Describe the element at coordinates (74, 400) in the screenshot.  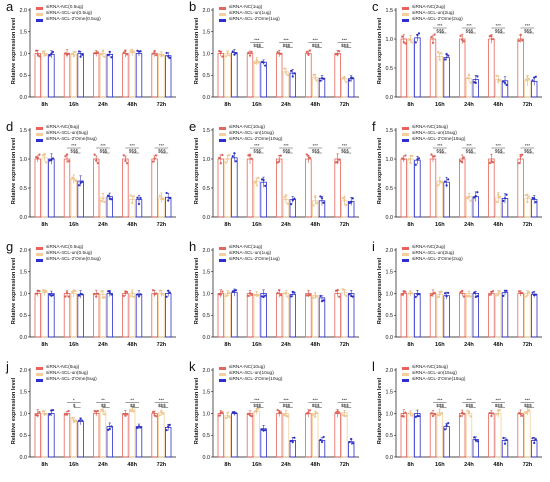
I see `significance-upper: *` at that location.